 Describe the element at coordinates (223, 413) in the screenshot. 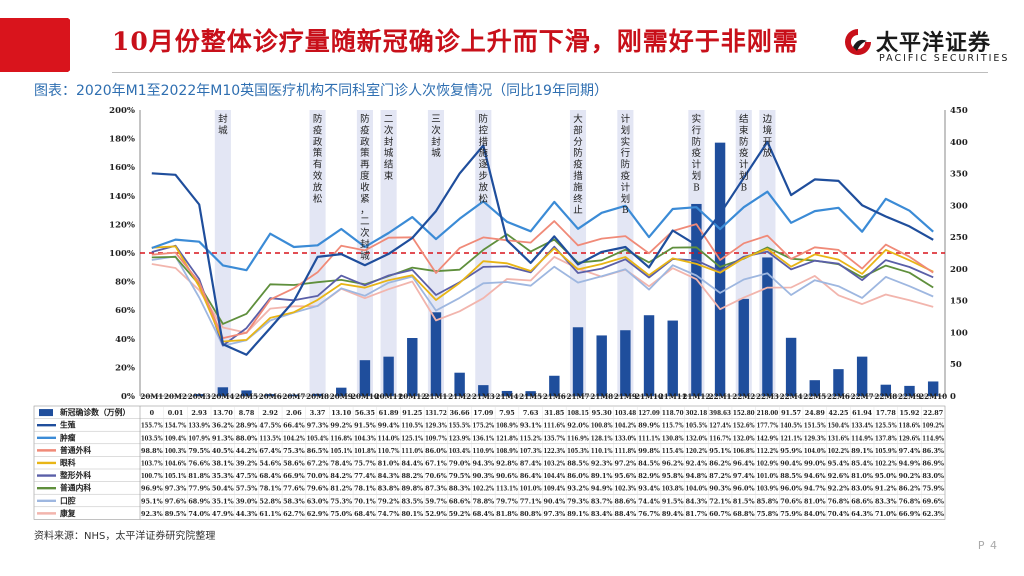

I see `table-cell-value: 13.70` at that location.